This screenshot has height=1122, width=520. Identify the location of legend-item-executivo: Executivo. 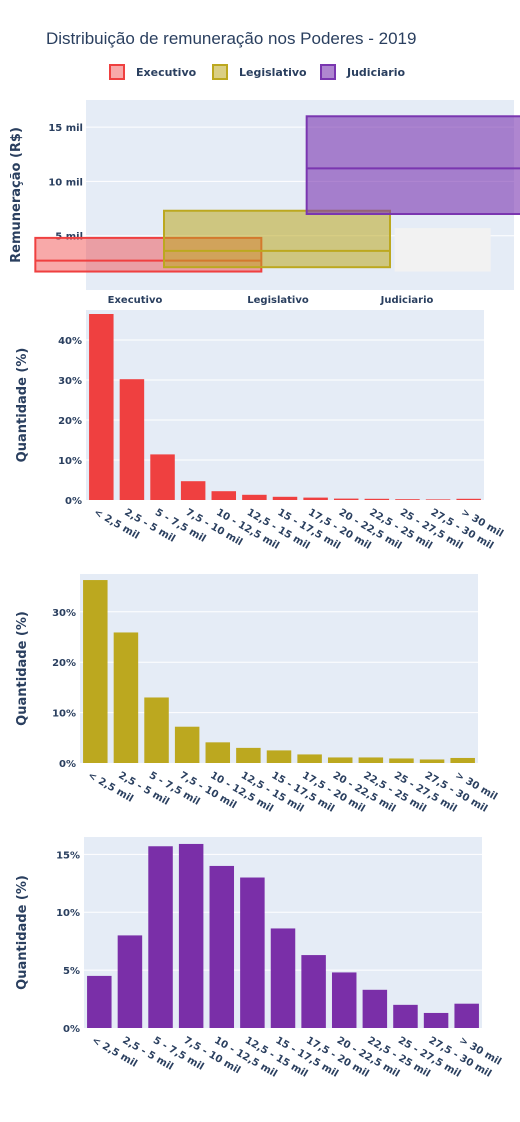
(153, 72).